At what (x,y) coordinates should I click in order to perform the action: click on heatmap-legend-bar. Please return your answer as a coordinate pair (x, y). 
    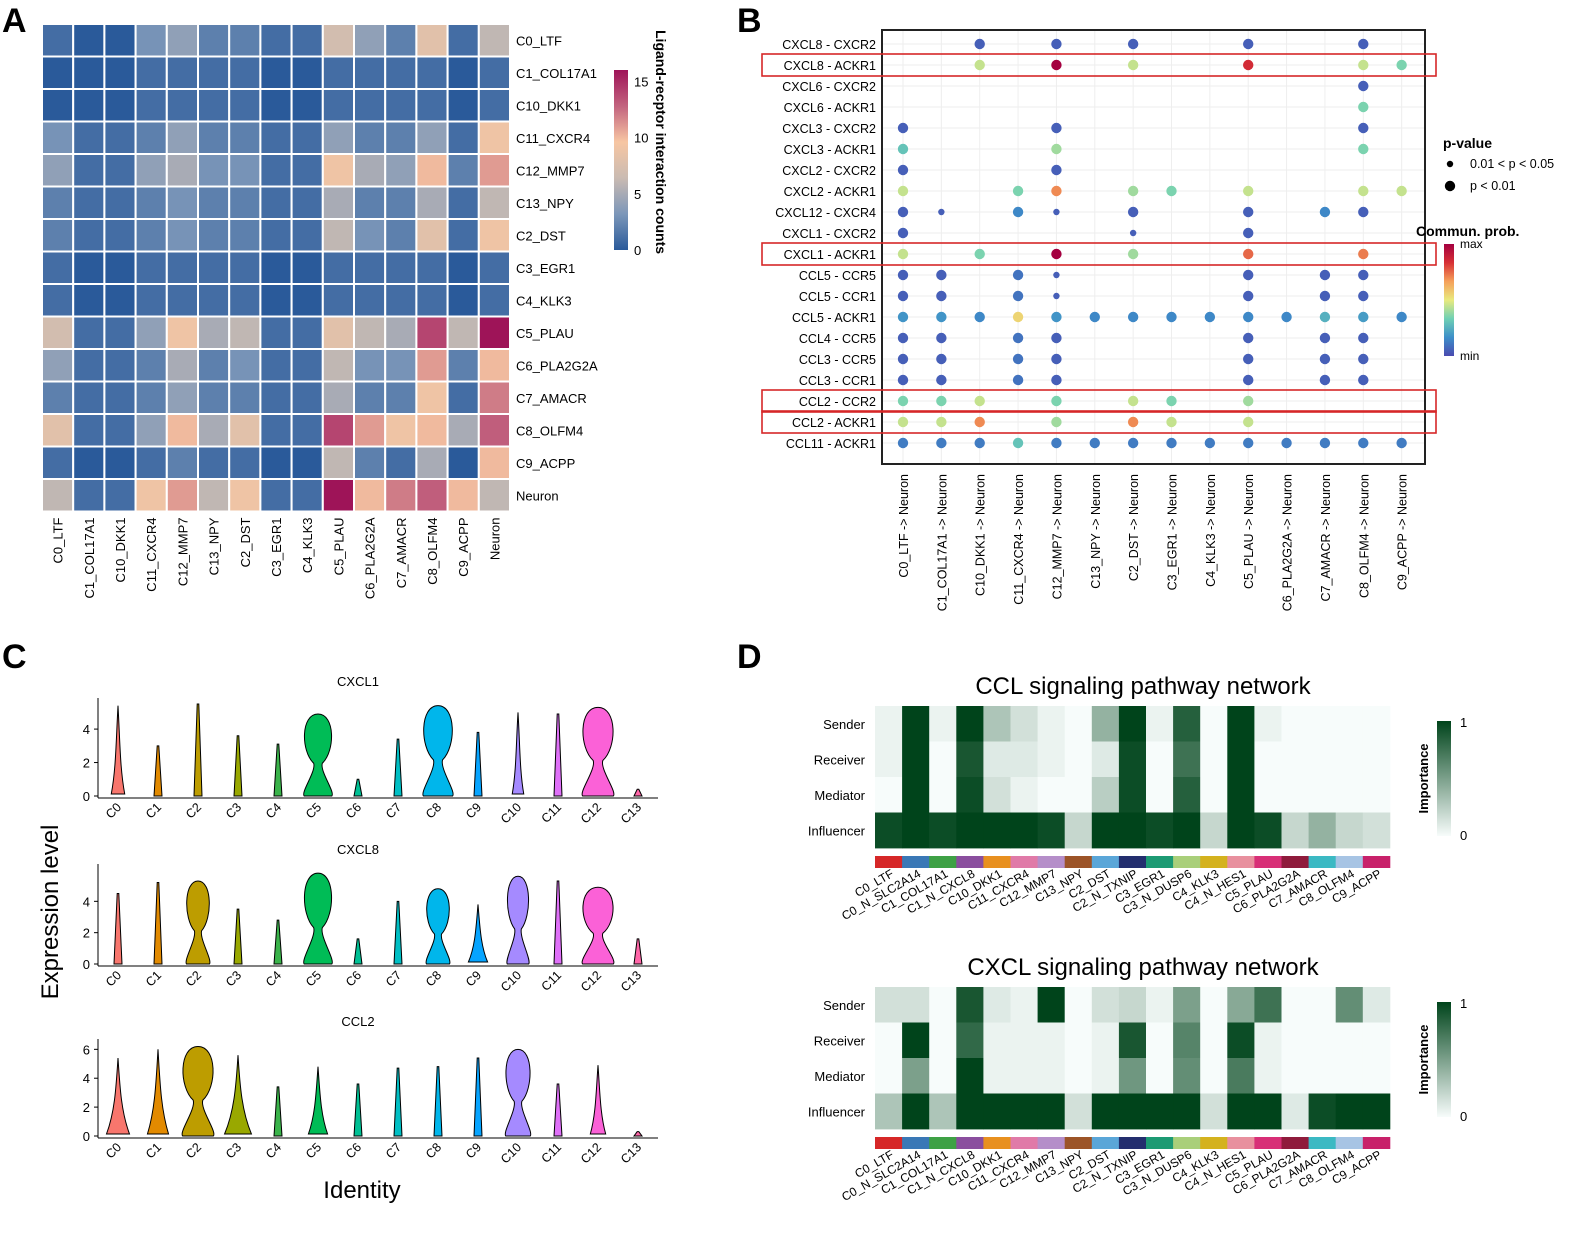
    Looking at the image, I should click on (621, 160).